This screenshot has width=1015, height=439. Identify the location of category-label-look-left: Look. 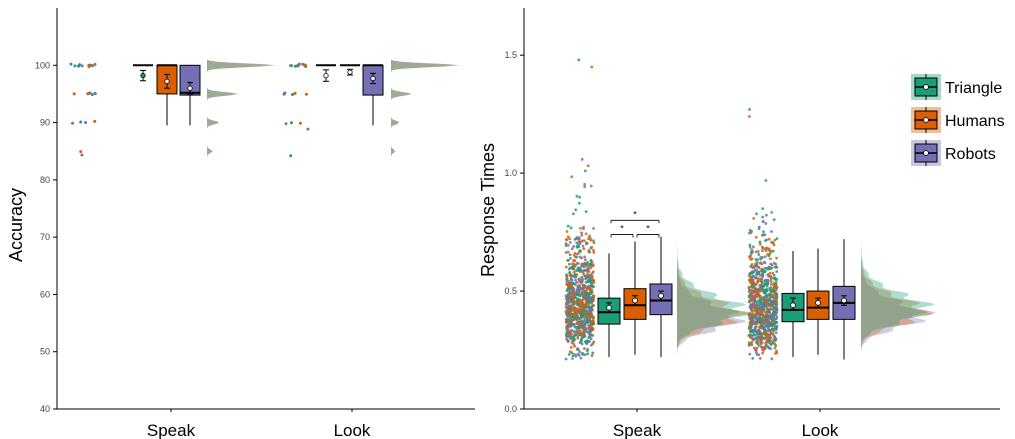
(352, 430).